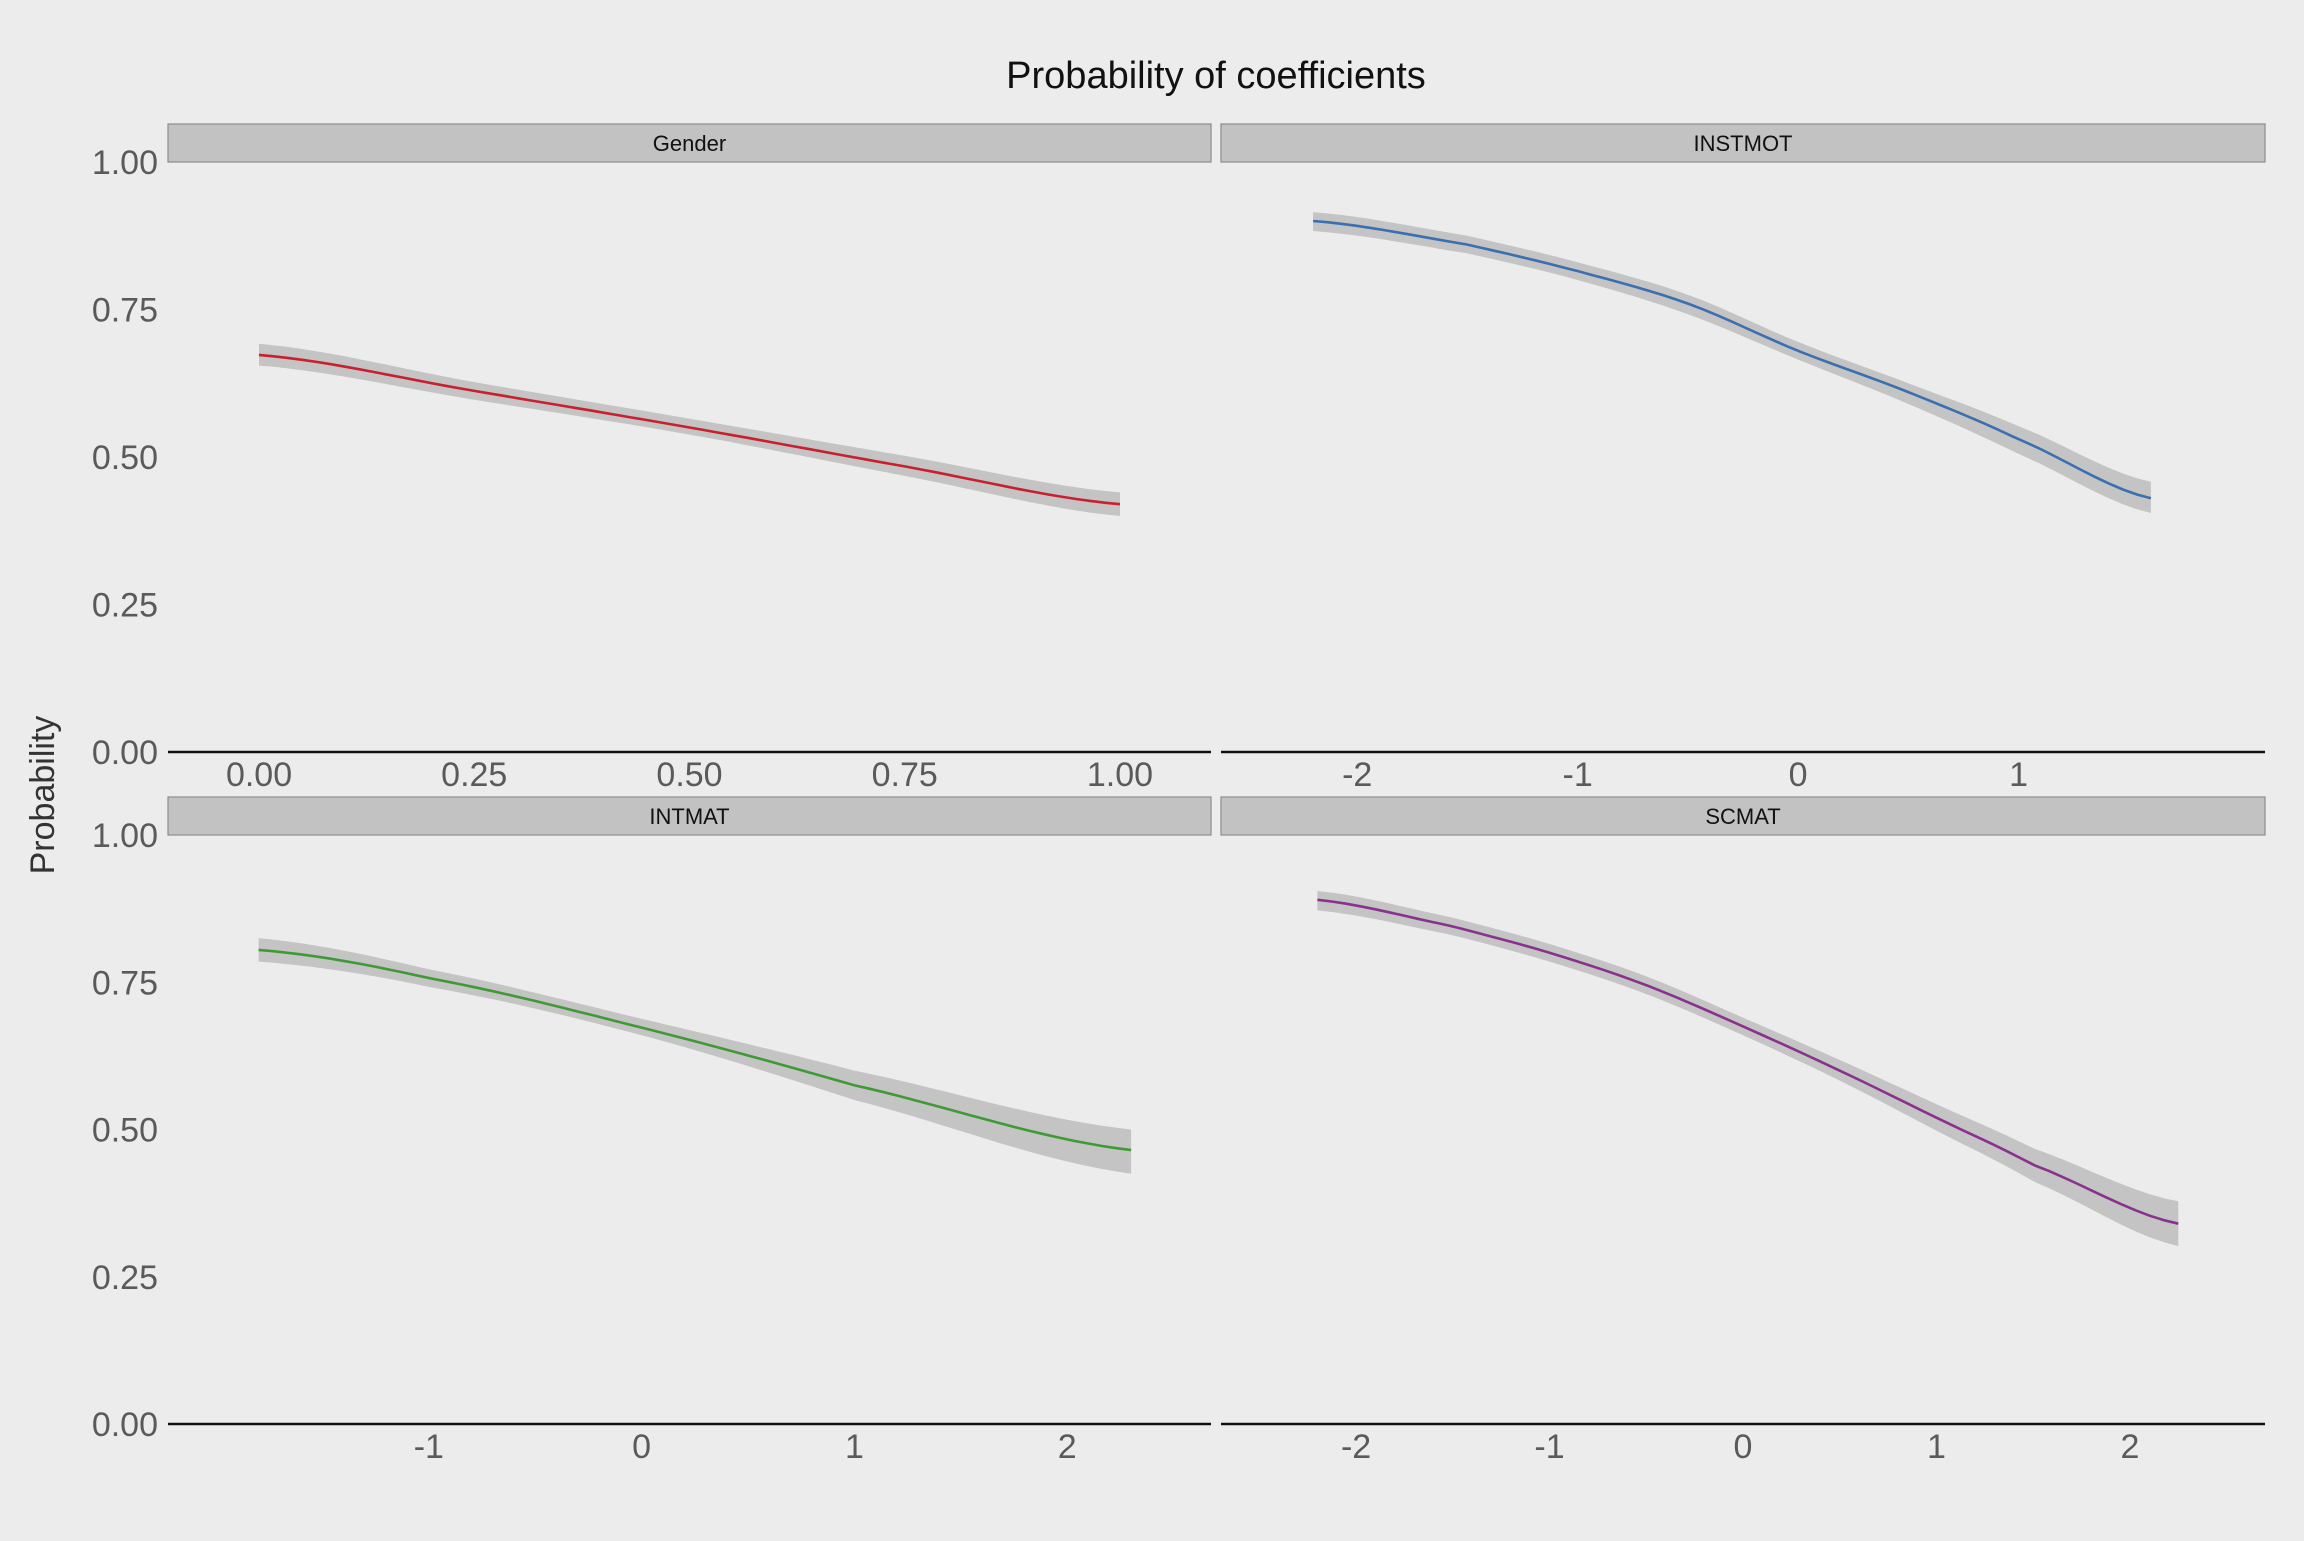 The height and width of the screenshot is (1541, 2304). I want to click on panel-strip-label: INTMAT, so click(689, 816).